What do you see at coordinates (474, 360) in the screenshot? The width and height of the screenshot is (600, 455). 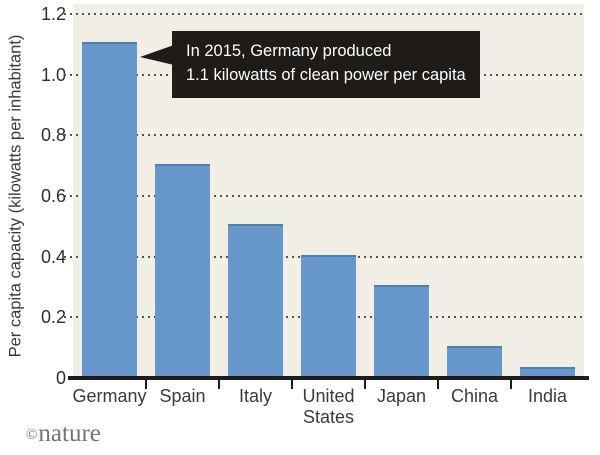 I see `bar-china` at bounding box center [474, 360].